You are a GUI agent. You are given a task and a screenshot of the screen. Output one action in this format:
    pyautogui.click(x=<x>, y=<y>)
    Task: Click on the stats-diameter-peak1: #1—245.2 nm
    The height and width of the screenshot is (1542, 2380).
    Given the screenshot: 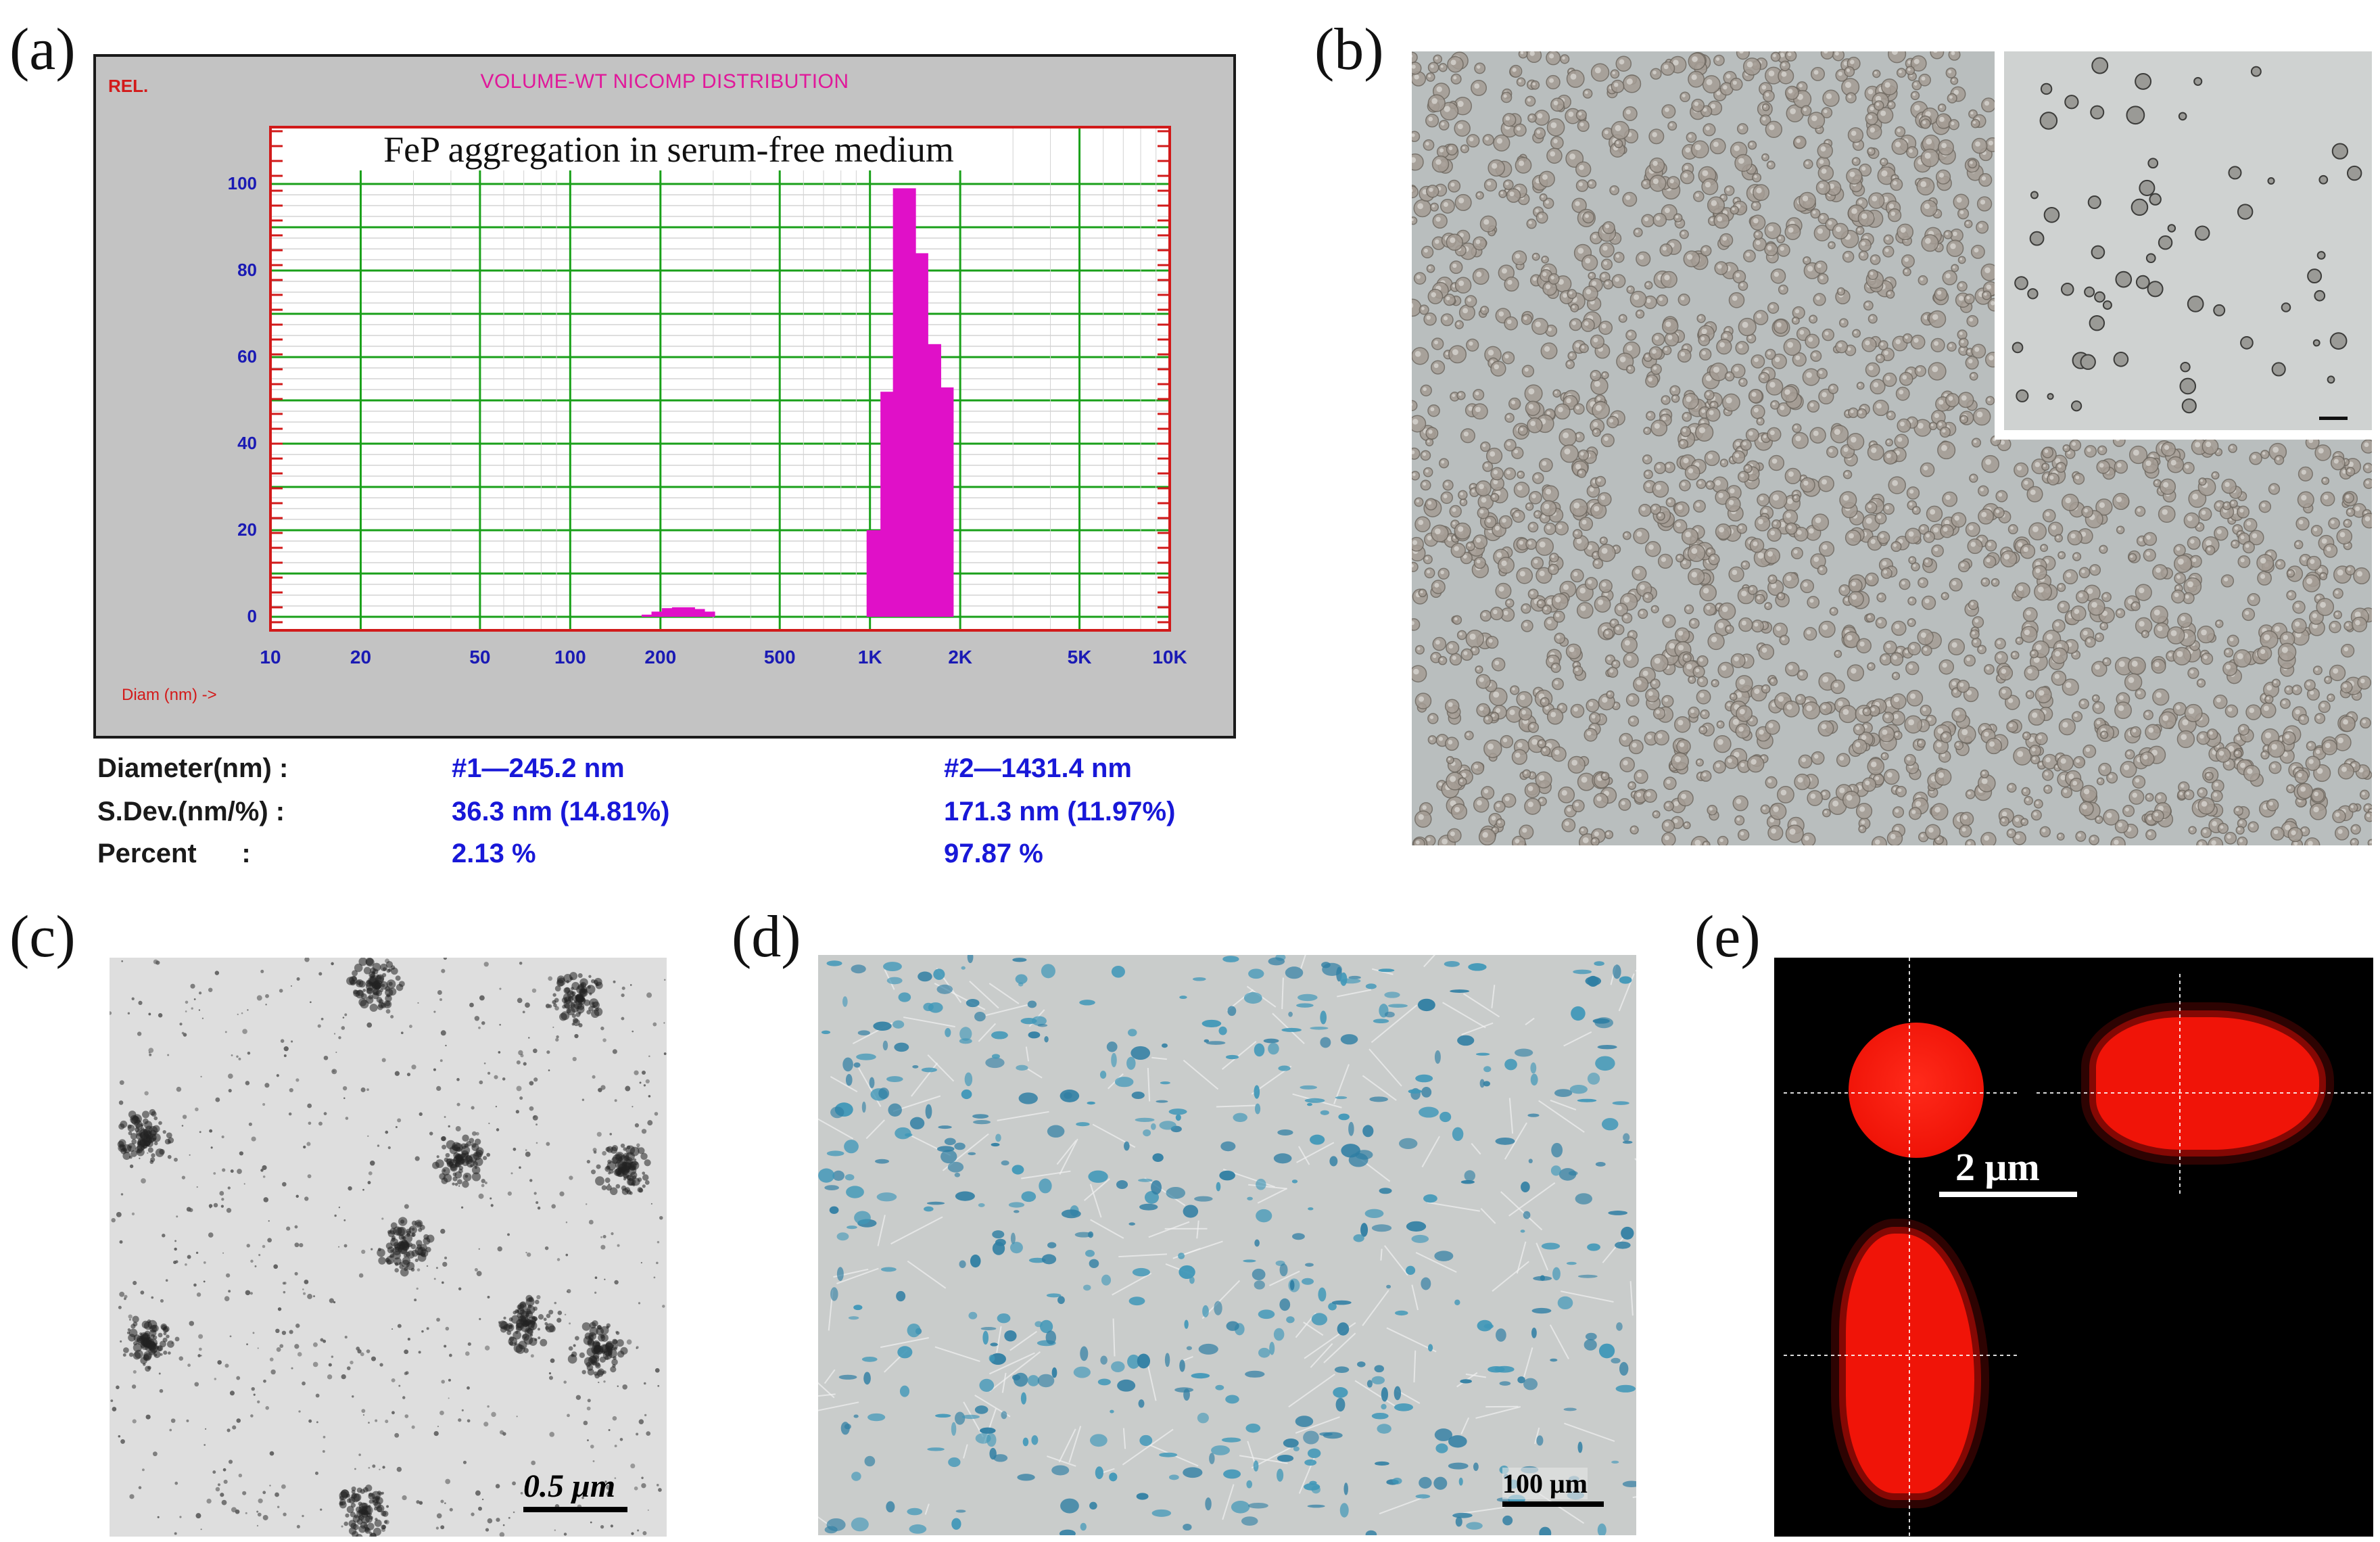 What is the action you would take?
    pyautogui.click(x=538, y=768)
    